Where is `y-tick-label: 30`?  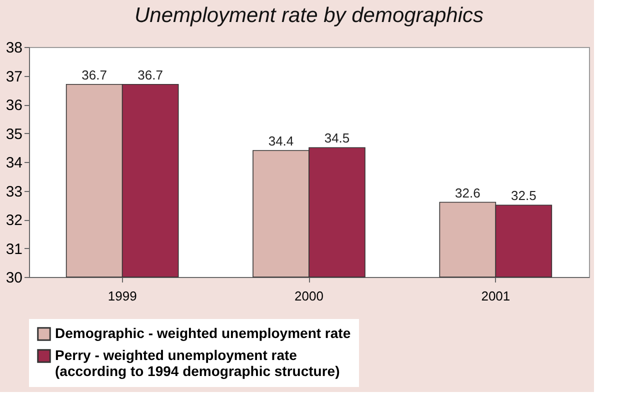 y-tick-label: 30 is located at coordinates (14, 278).